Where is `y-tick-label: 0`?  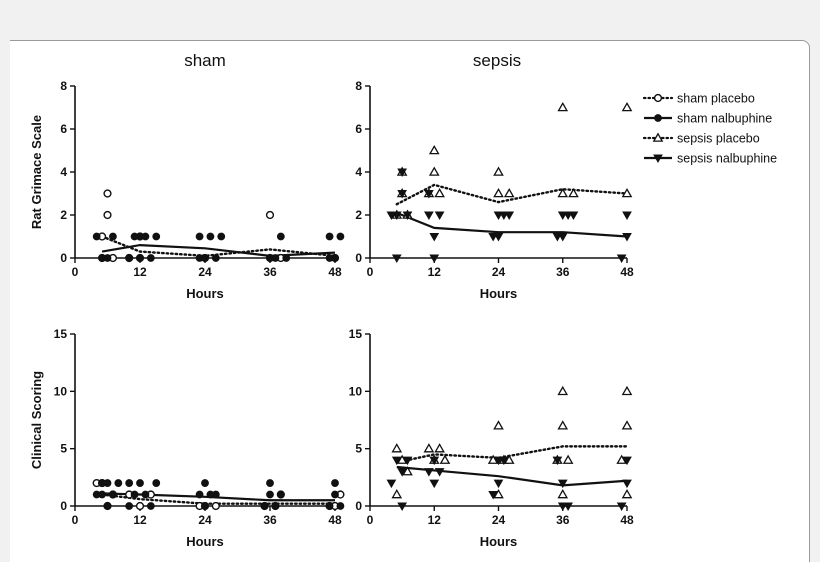 y-tick-label: 0 is located at coordinates (63, 258).